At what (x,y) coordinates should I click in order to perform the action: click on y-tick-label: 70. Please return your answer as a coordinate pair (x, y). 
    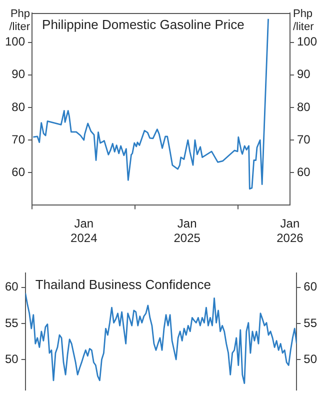
    Looking at the image, I should click on (19, 139).